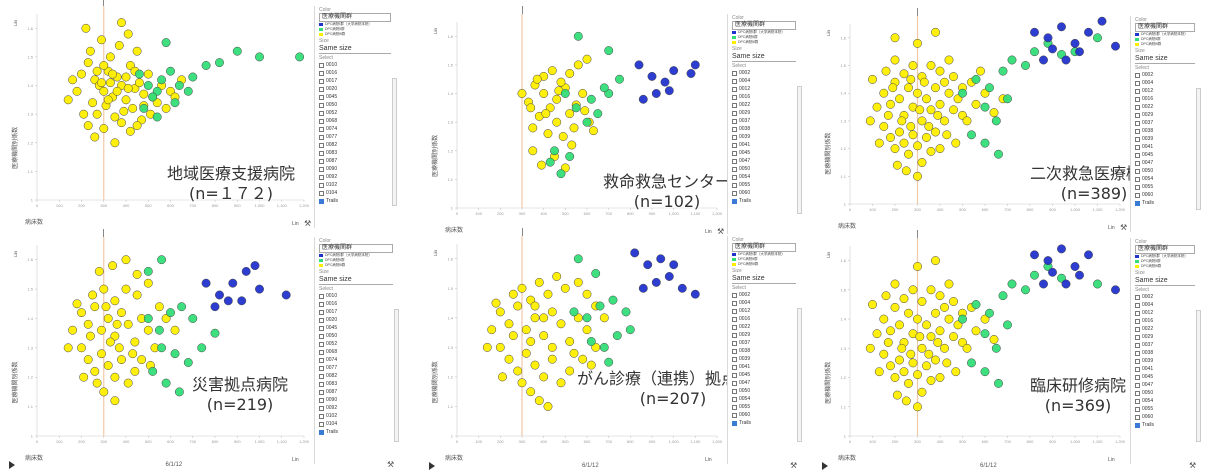 Image resolution: width=1211 pixels, height=473 pixels. I want to click on select-item: 0004, so click(767, 81).